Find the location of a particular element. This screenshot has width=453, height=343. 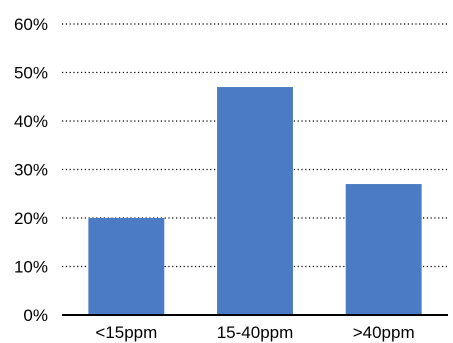

y-tick-label: 20% is located at coordinates (31, 218).